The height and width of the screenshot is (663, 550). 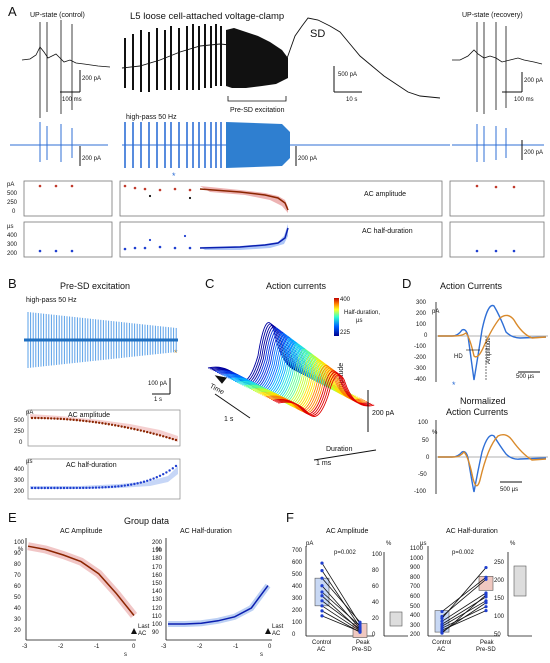 What do you see at coordinates (89, 415) in the screenshot?
I see `b-amp-label: AC amplitude` at bounding box center [89, 415].